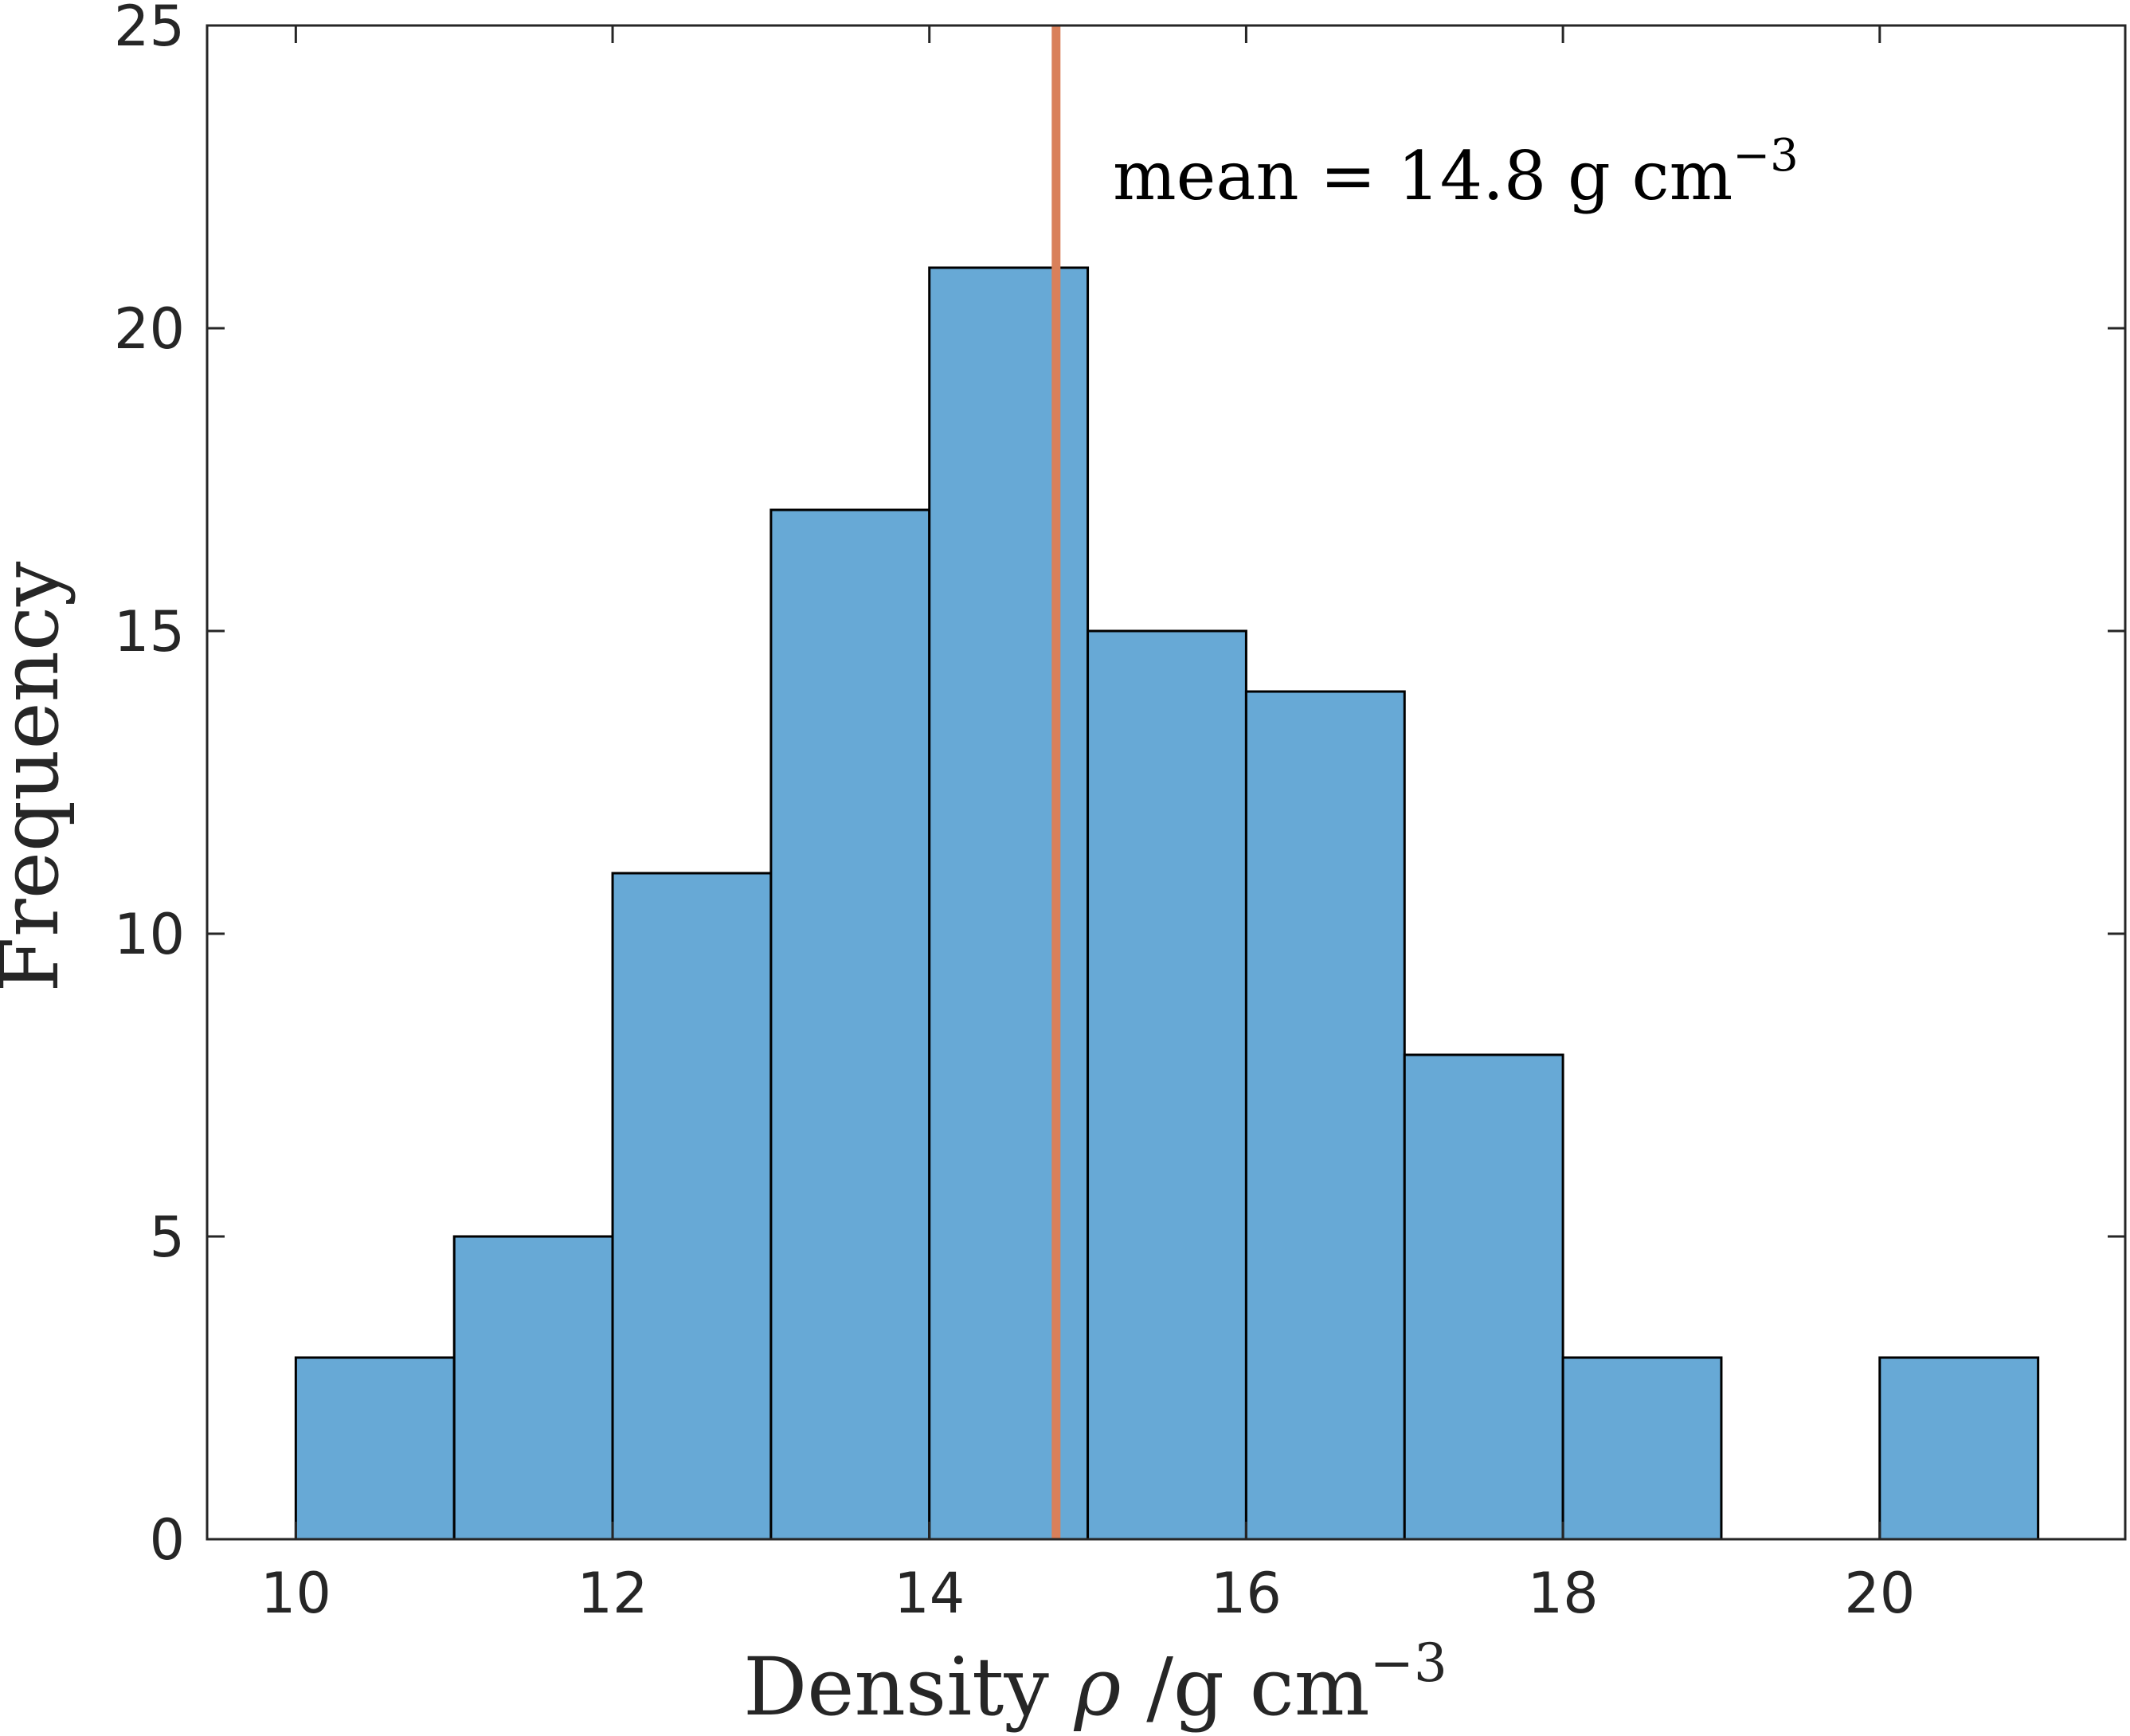 The image size is (2130, 1736). Describe the element at coordinates (1563, 1594) in the screenshot. I see `x-tick-label: 18` at that location.